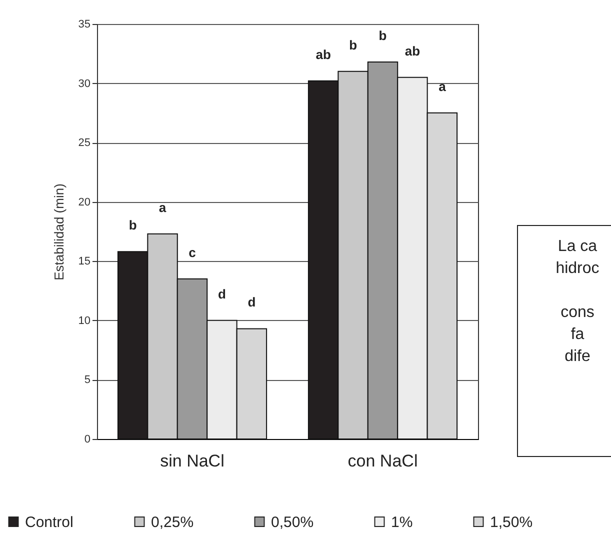  What do you see at coordinates (87, 440) in the screenshot?
I see `y-tick-label: 0` at bounding box center [87, 440].